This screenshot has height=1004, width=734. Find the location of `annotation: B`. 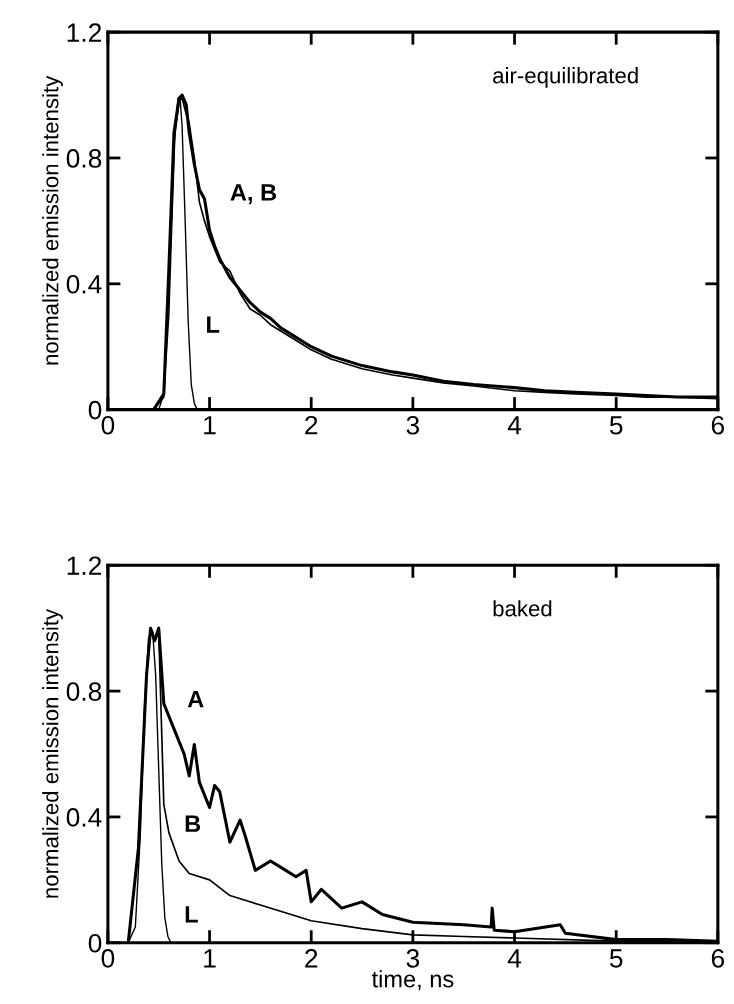

annotation: B is located at coordinates (193, 823).